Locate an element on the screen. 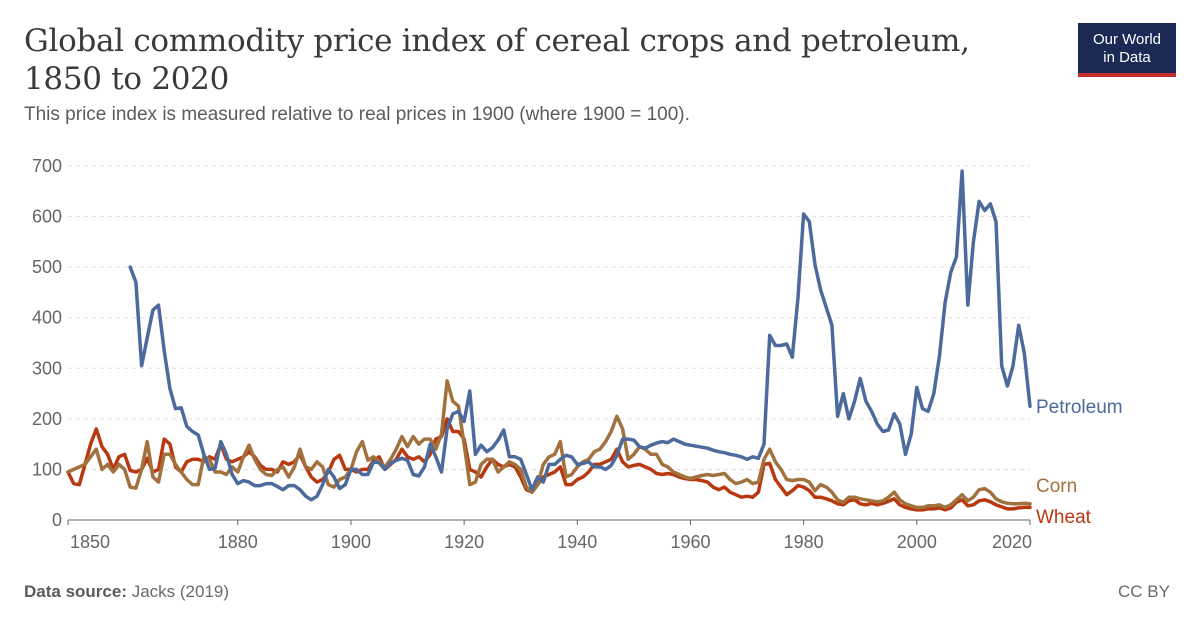  series-label-corn: Corn is located at coordinates (1056, 486).